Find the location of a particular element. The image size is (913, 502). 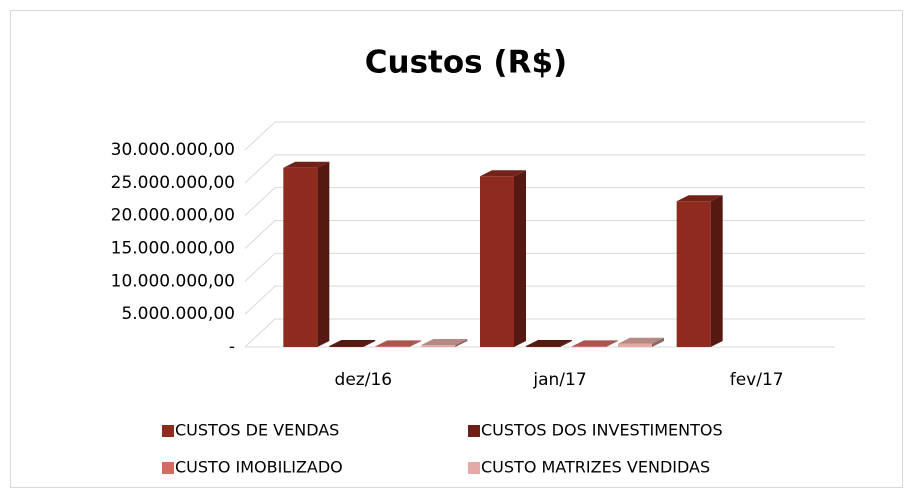

legend-label: CUSTOS DE VENDAS is located at coordinates (257, 430).